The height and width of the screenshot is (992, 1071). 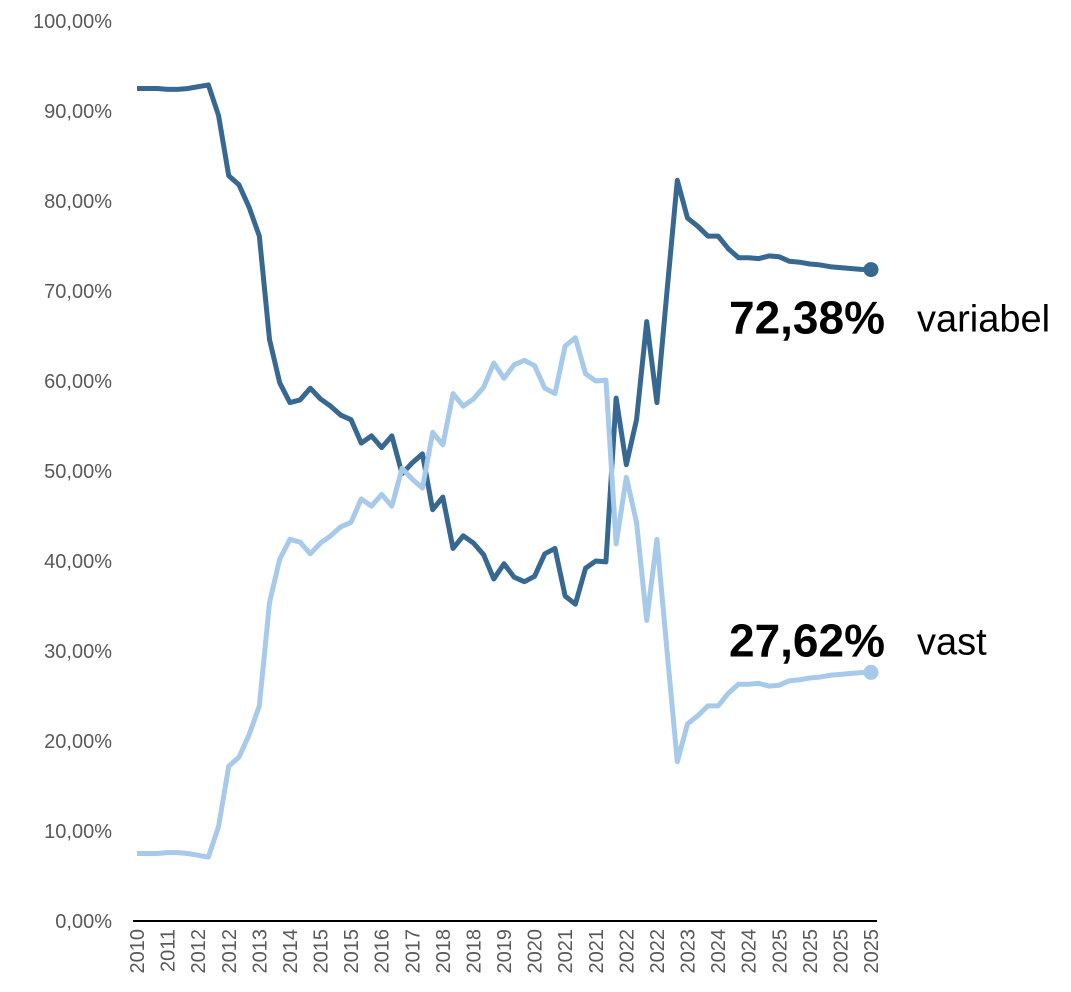 I want to click on y-tick-label: 70,00%, so click(x=78, y=292).